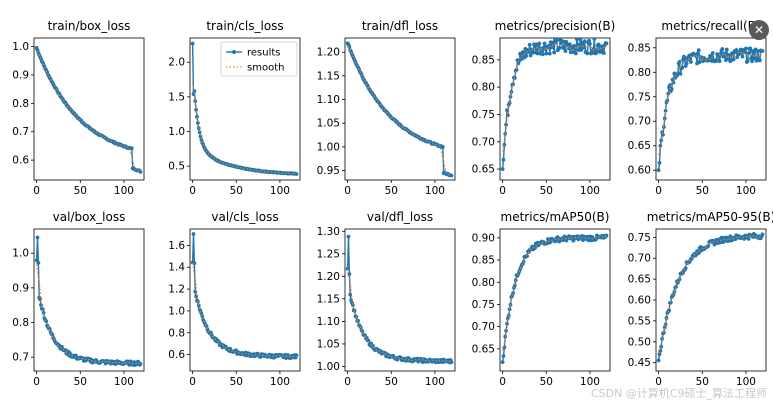  What do you see at coordinates (265, 68) in the screenshot?
I see `legend-smooth-label: smooth` at bounding box center [265, 68].